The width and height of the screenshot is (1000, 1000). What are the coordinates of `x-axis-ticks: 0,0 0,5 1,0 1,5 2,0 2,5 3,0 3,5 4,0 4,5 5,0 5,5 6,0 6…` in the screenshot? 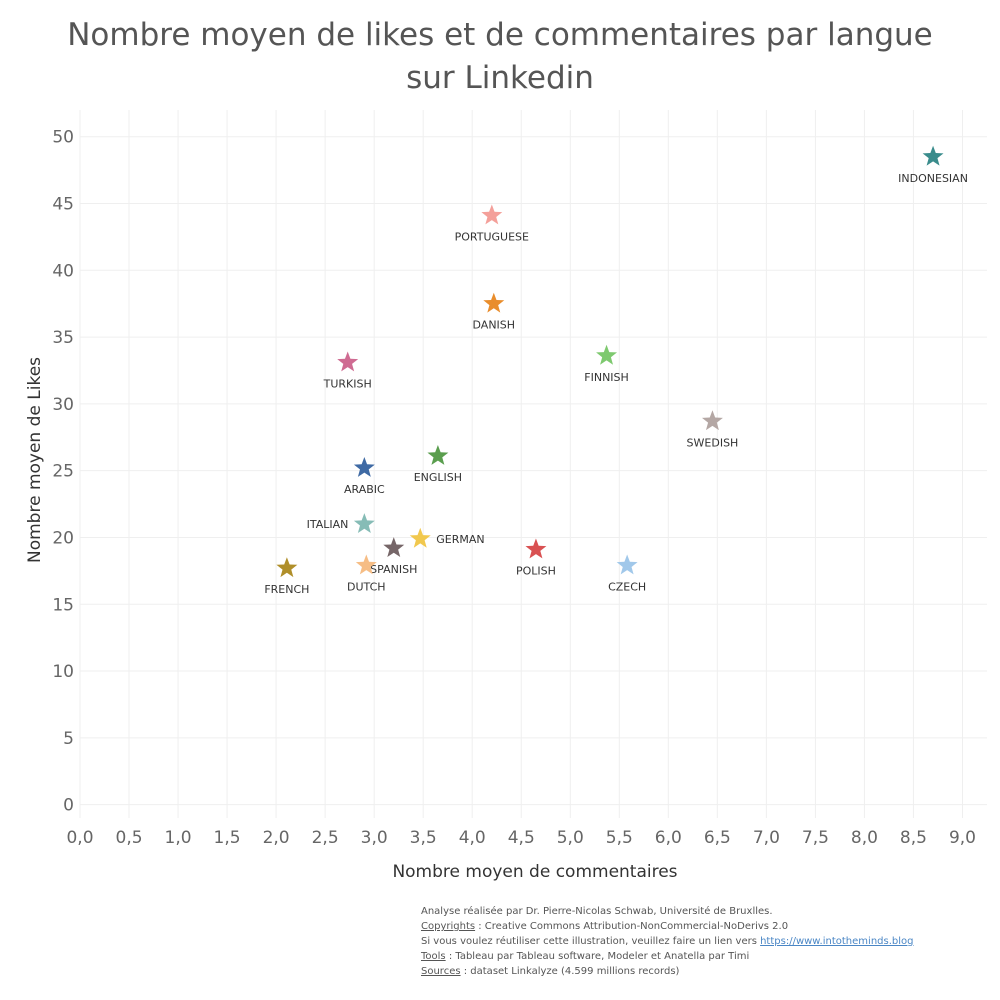 It's located at (521, 838).